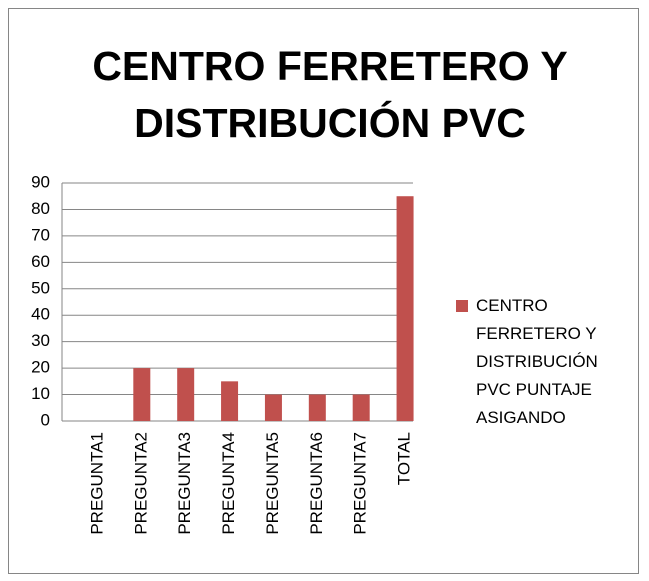 This screenshot has height=581, width=649. What do you see at coordinates (140, 483) in the screenshot?
I see `x-tick-label: PREGUNTA2` at bounding box center [140, 483].